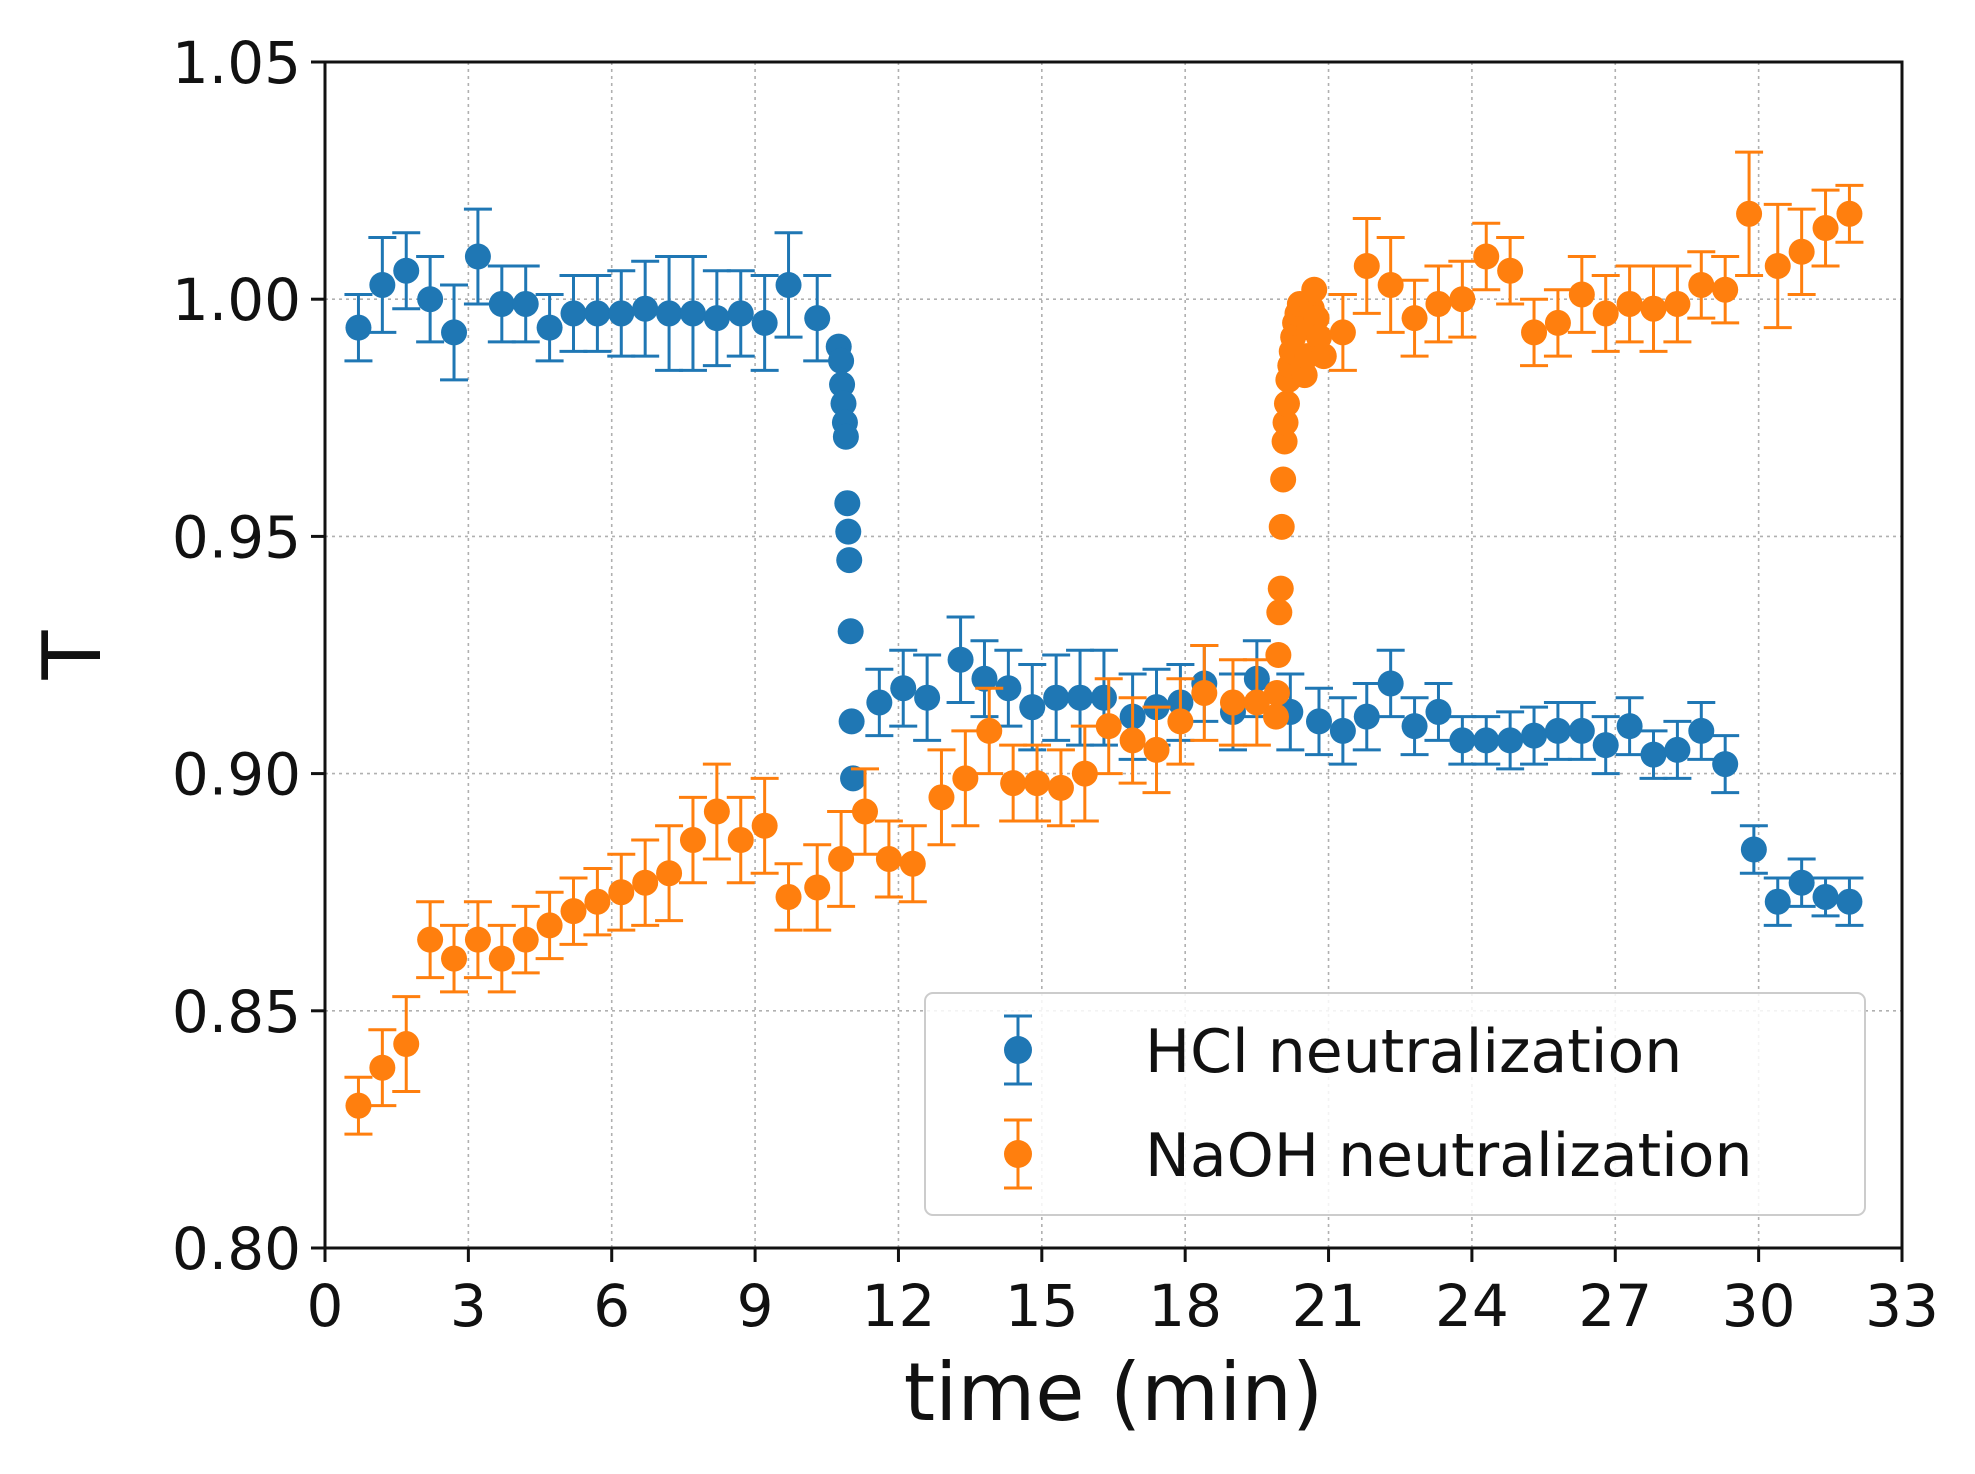 Image resolution: width=1975 pixels, height=1474 pixels. What do you see at coordinates (1018, 1154) in the screenshot?
I see `legend-marker-naoh` at bounding box center [1018, 1154].